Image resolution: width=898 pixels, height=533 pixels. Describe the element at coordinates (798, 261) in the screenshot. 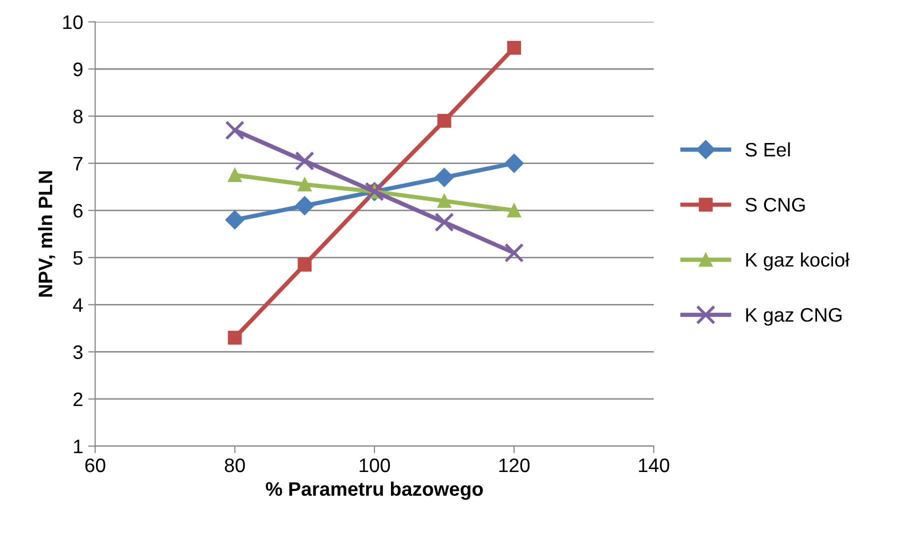

I see `legend-label: K gaz kocioł` at that location.